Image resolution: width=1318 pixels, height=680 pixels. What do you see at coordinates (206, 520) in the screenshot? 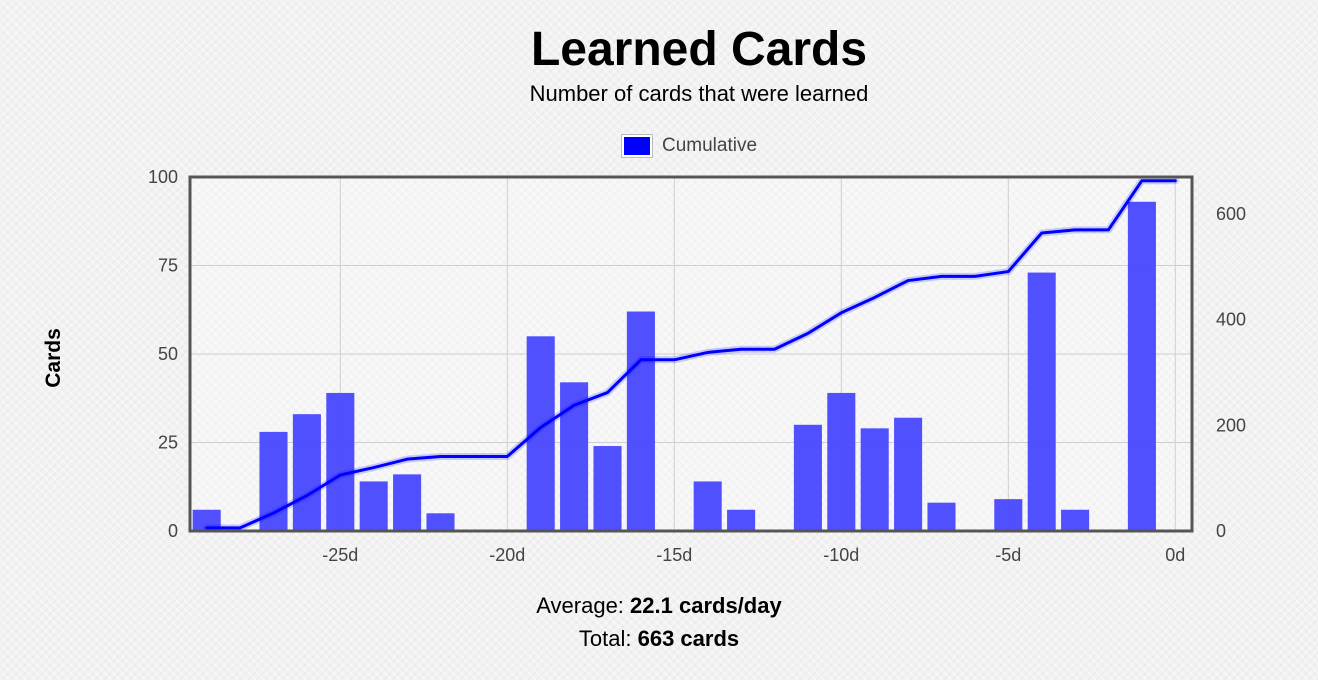
I see `bar-day--29` at bounding box center [206, 520].